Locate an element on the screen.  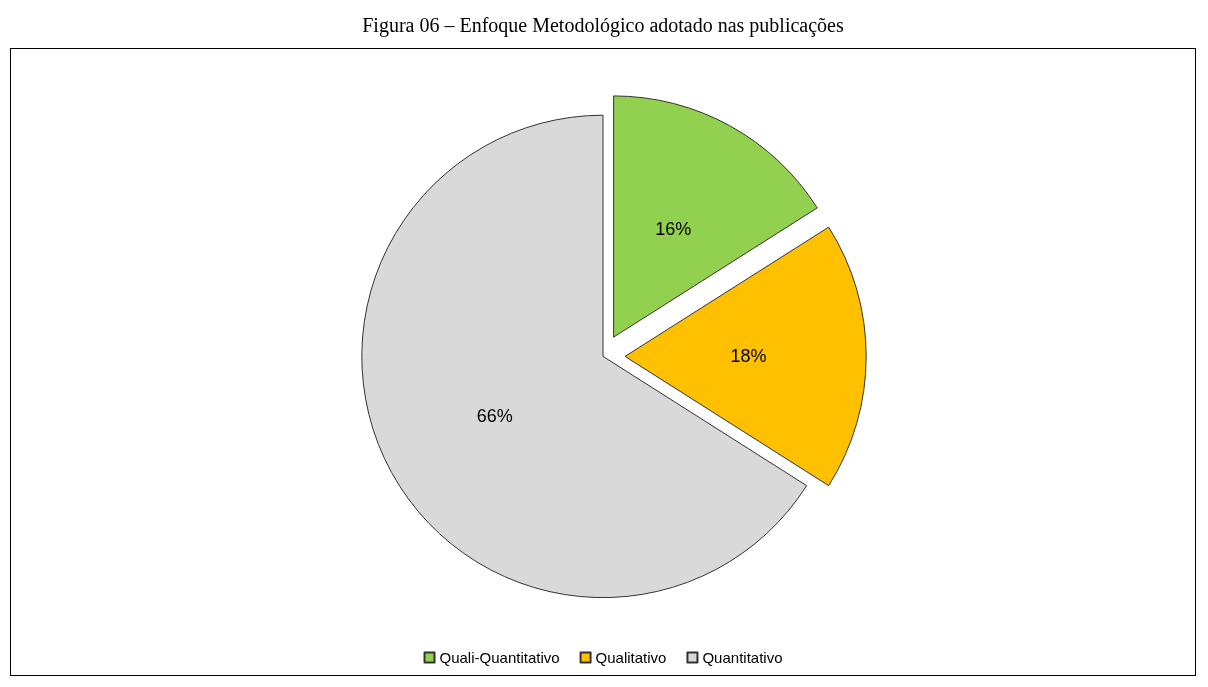
data-label: 18% is located at coordinates (748, 356).